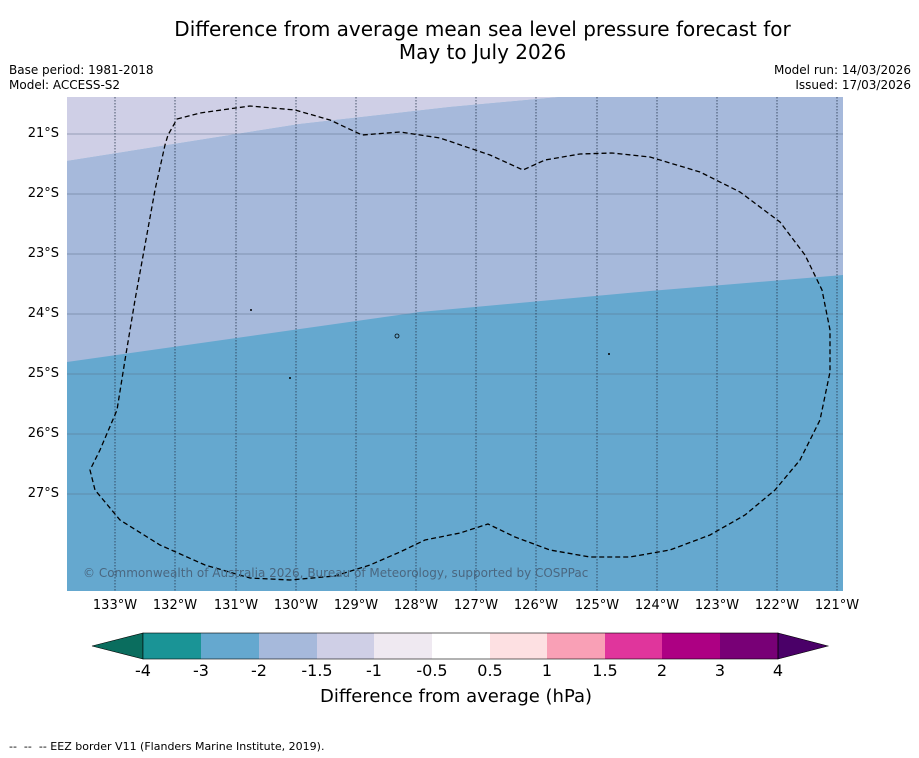 The height and width of the screenshot is (758, 919). What do you see at coordinates (597, 605) in the screenshot?
I see `lon-label: 125°W` at bounding box center [597, 605].